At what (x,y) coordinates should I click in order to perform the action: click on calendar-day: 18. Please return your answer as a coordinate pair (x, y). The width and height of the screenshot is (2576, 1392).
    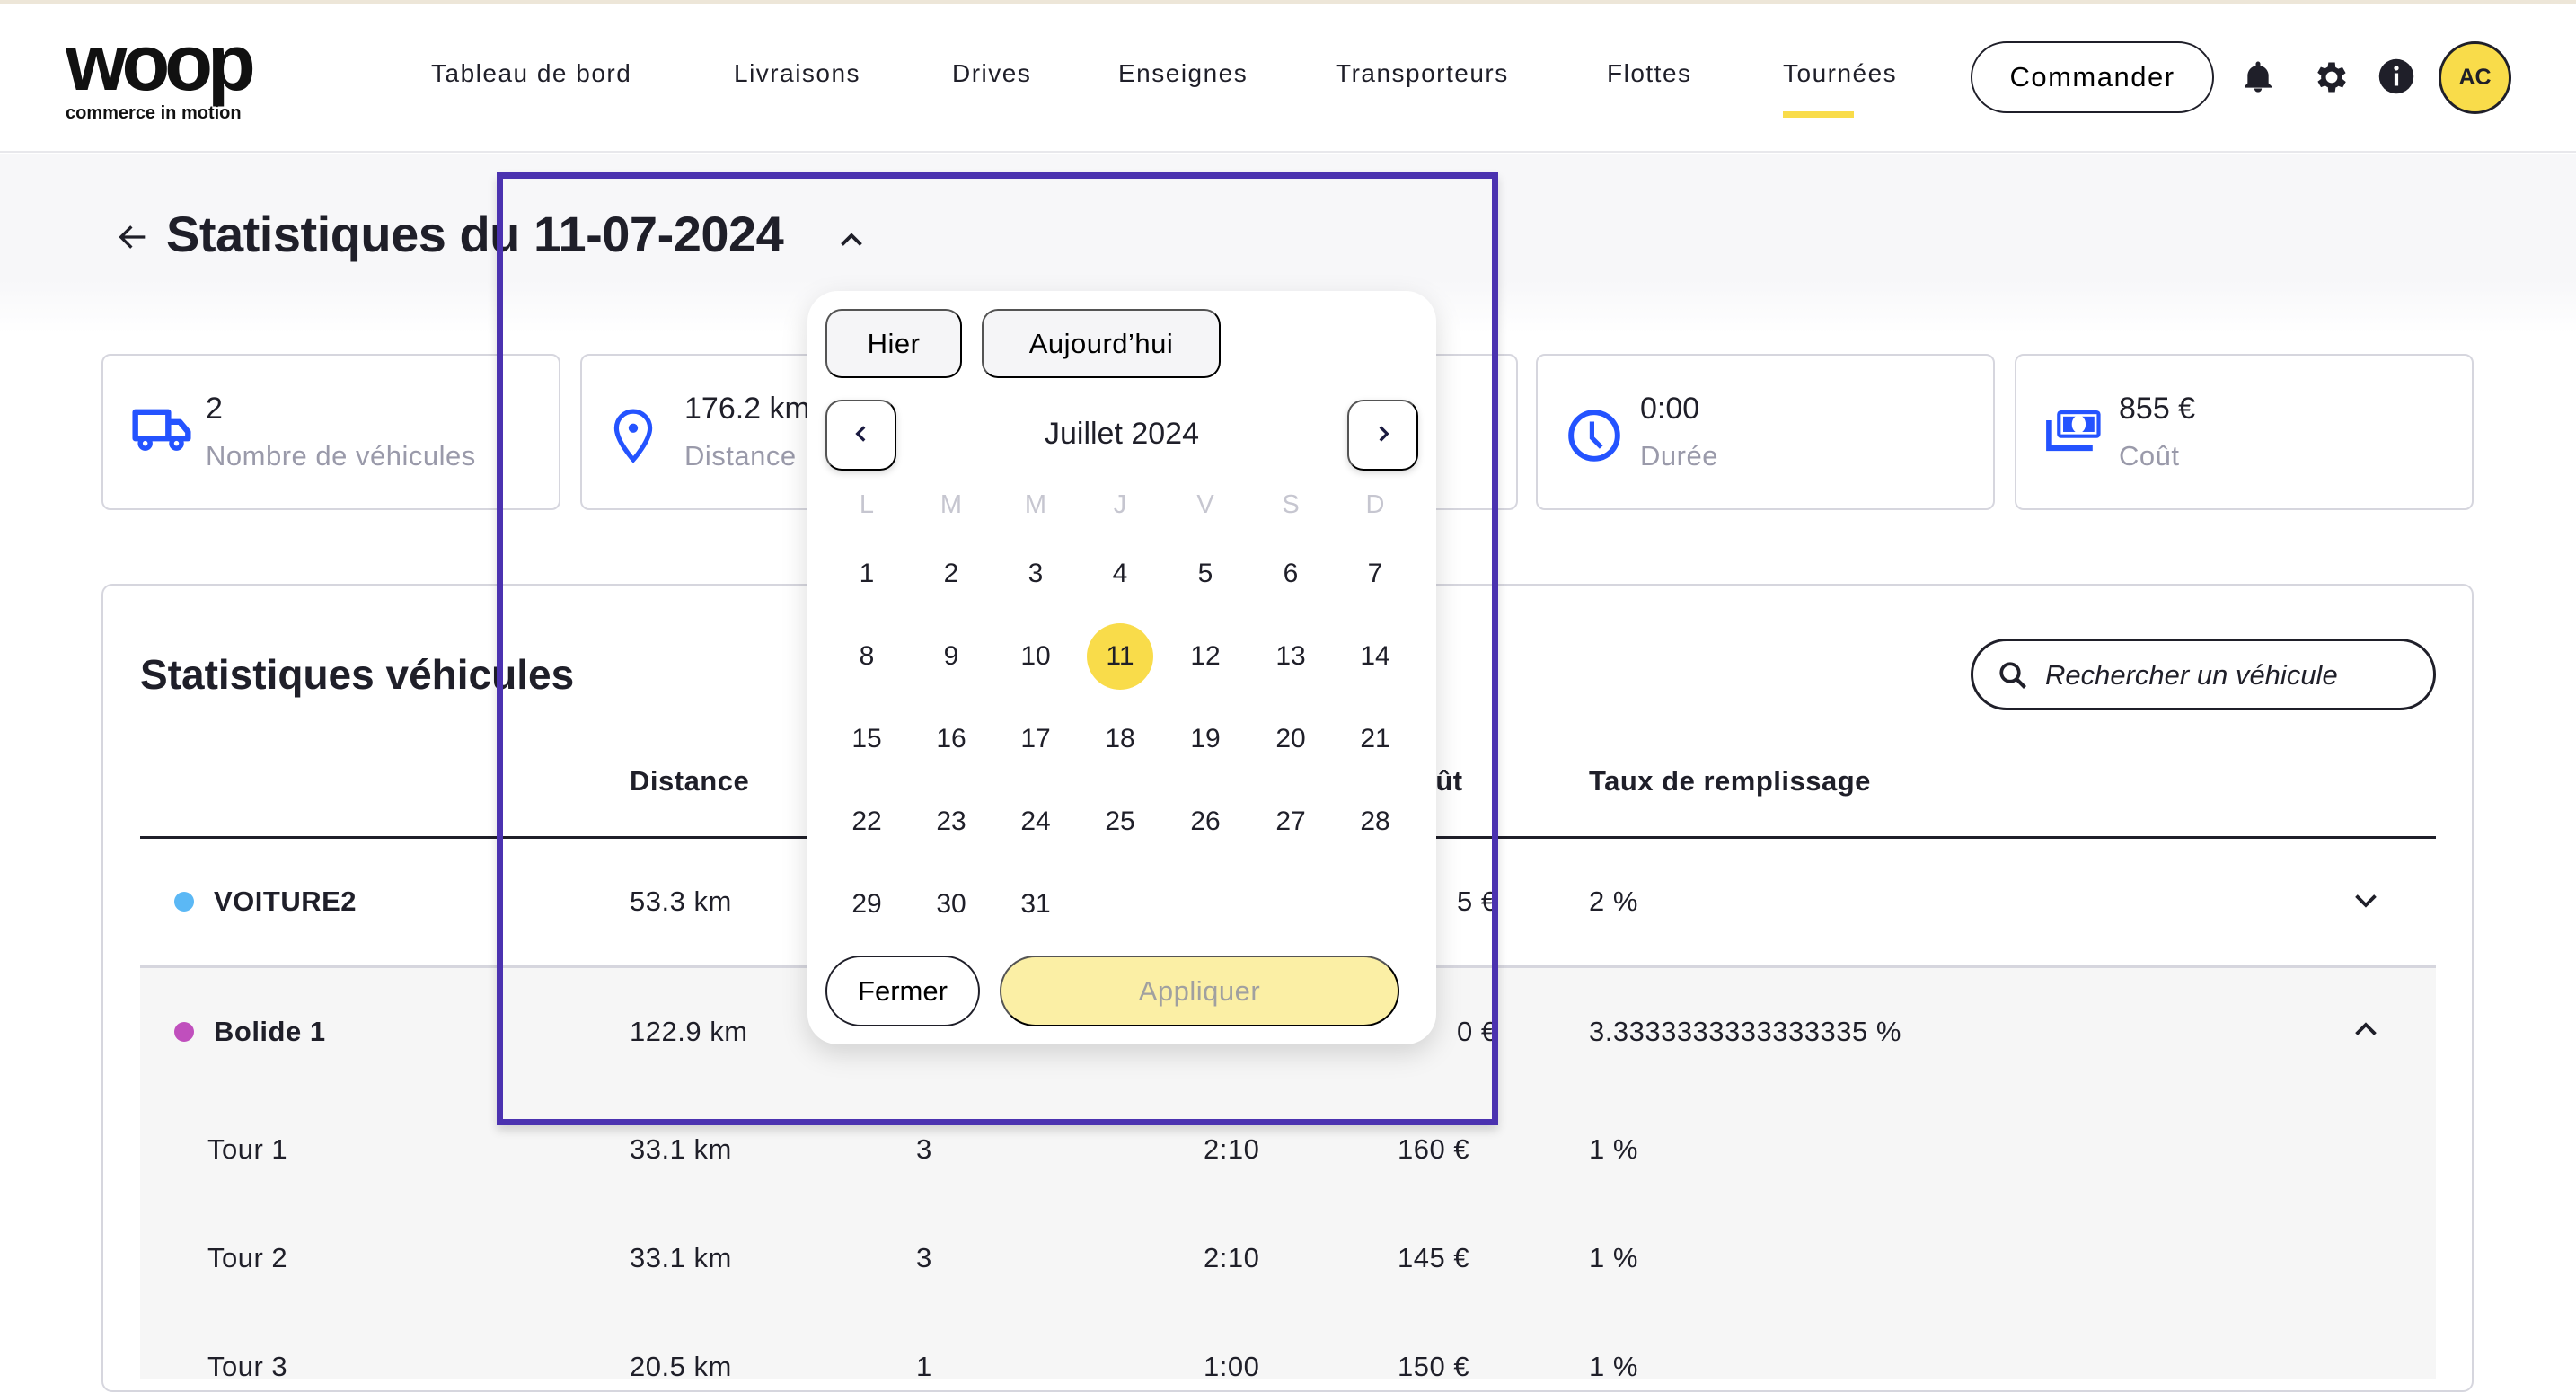
    Looking at the image, I should click on (1120, 738).